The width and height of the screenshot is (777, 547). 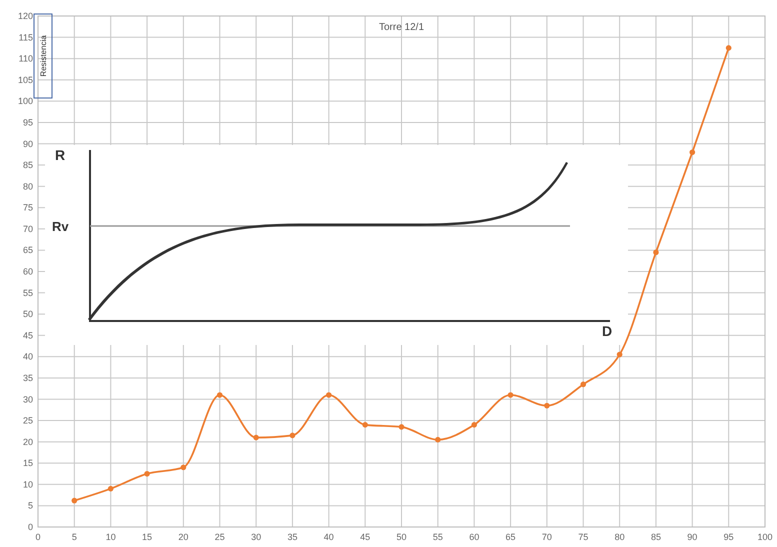 What do you see at coordinates (765, 537) in the screenshot?
I see `x-tick-label: 100` at bounding box center [765, 537].